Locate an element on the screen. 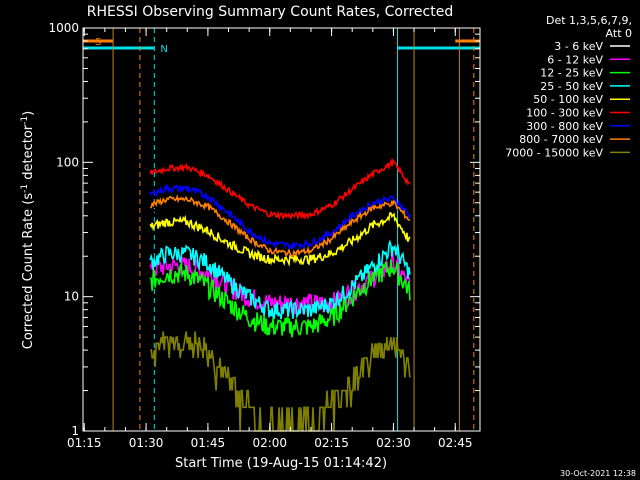 This screenshot has height=480, width=640. y-axis-label: Corrected Count Rate (s-1 detector-1) is located at coordinates (28, 230).